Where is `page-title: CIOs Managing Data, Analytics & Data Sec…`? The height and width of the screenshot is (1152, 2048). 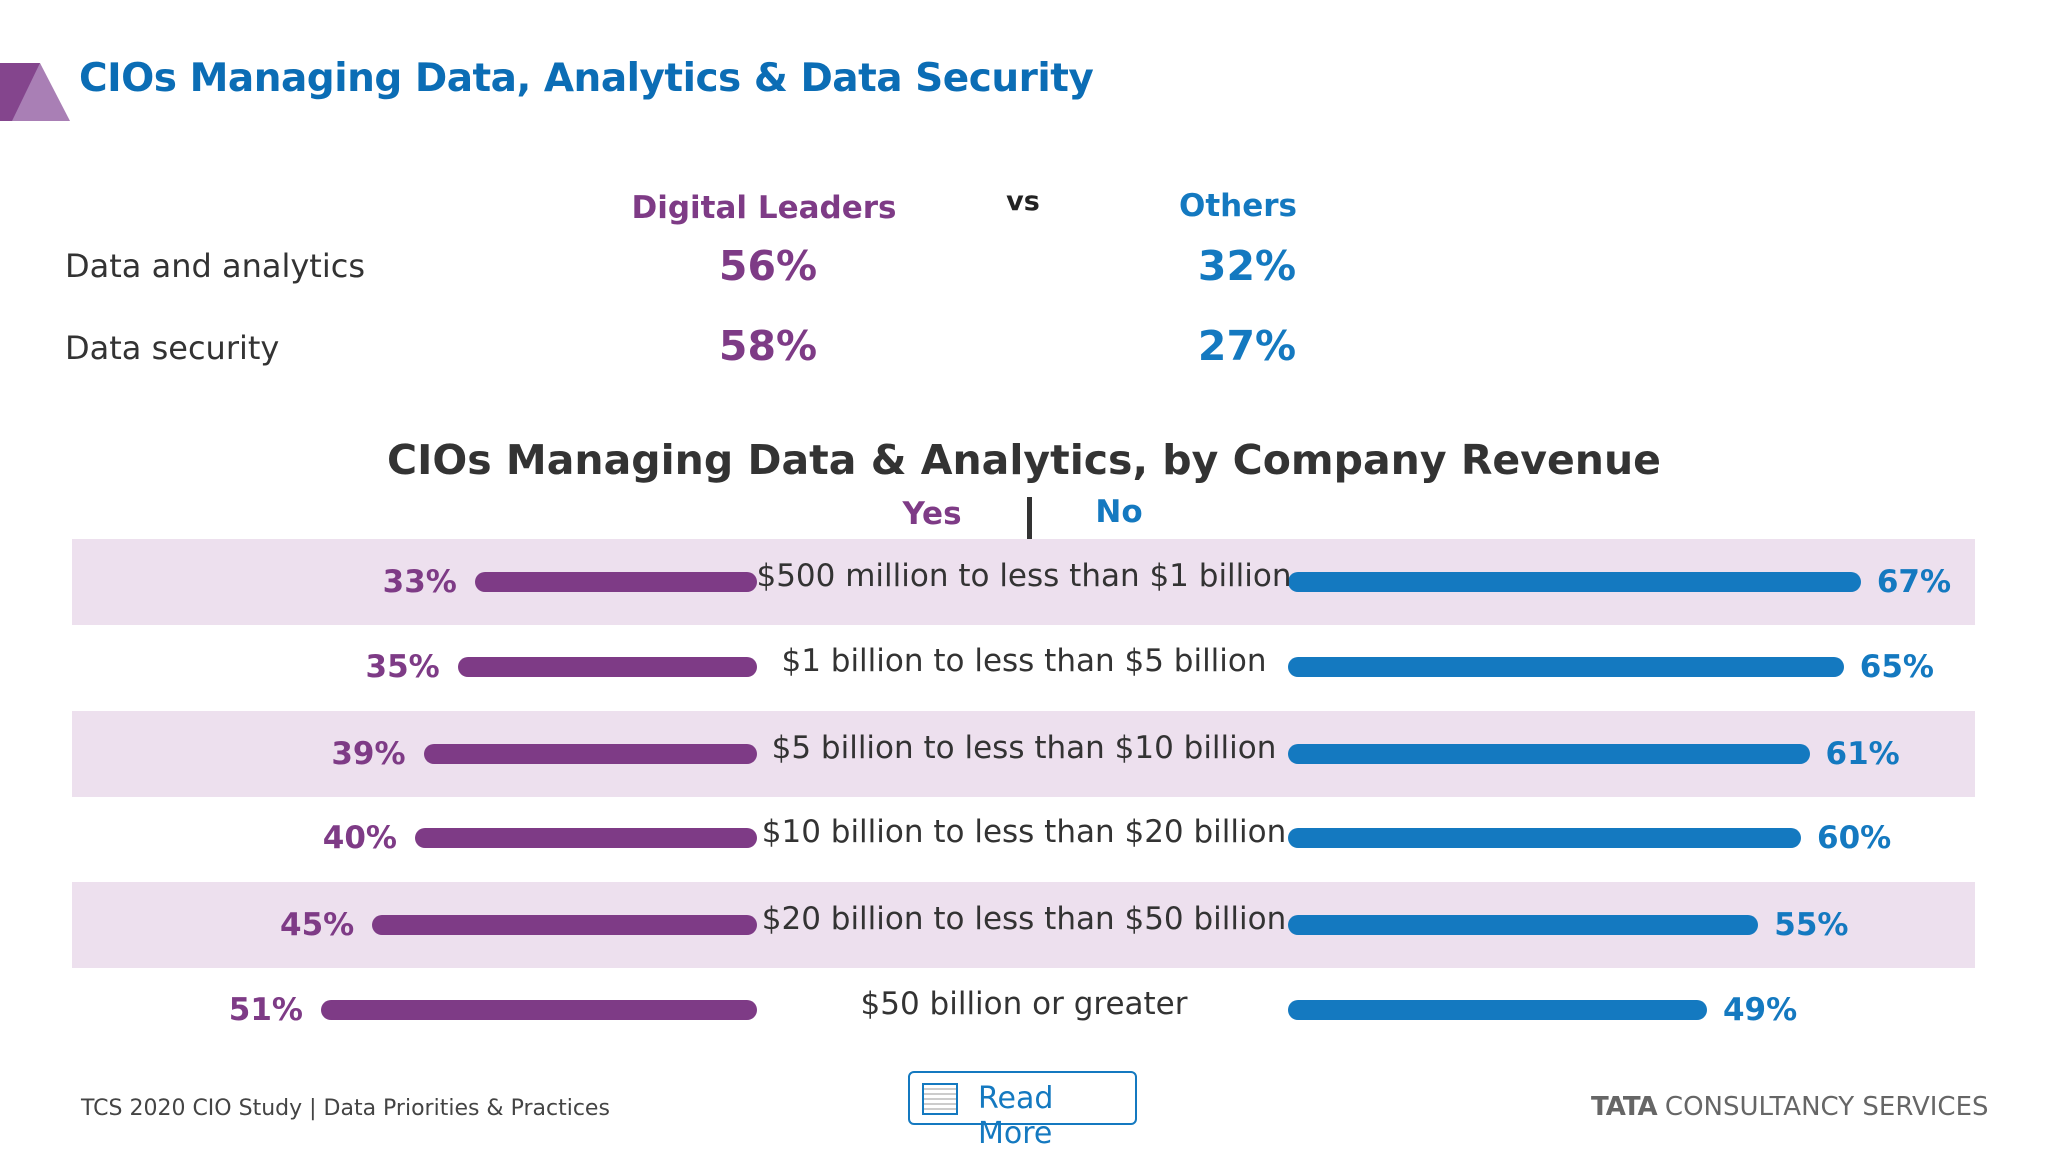 page-title: CIOs Managing Data, Analytics & Data Sec… is located at coordinates (586, 78).